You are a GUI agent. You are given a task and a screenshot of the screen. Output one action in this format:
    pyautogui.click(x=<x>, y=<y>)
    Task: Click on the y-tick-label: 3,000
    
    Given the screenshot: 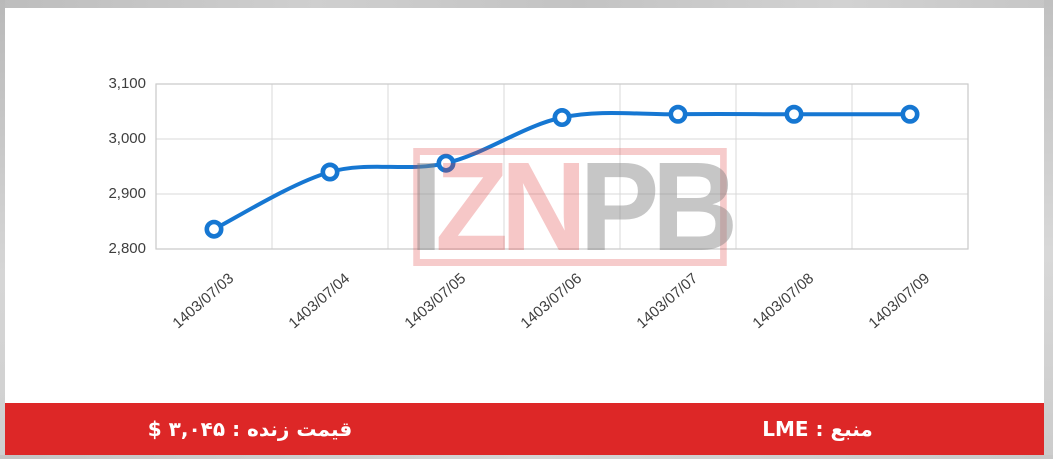 What is the action you would take?
    pyautogui.click(x=127, y=138)
    